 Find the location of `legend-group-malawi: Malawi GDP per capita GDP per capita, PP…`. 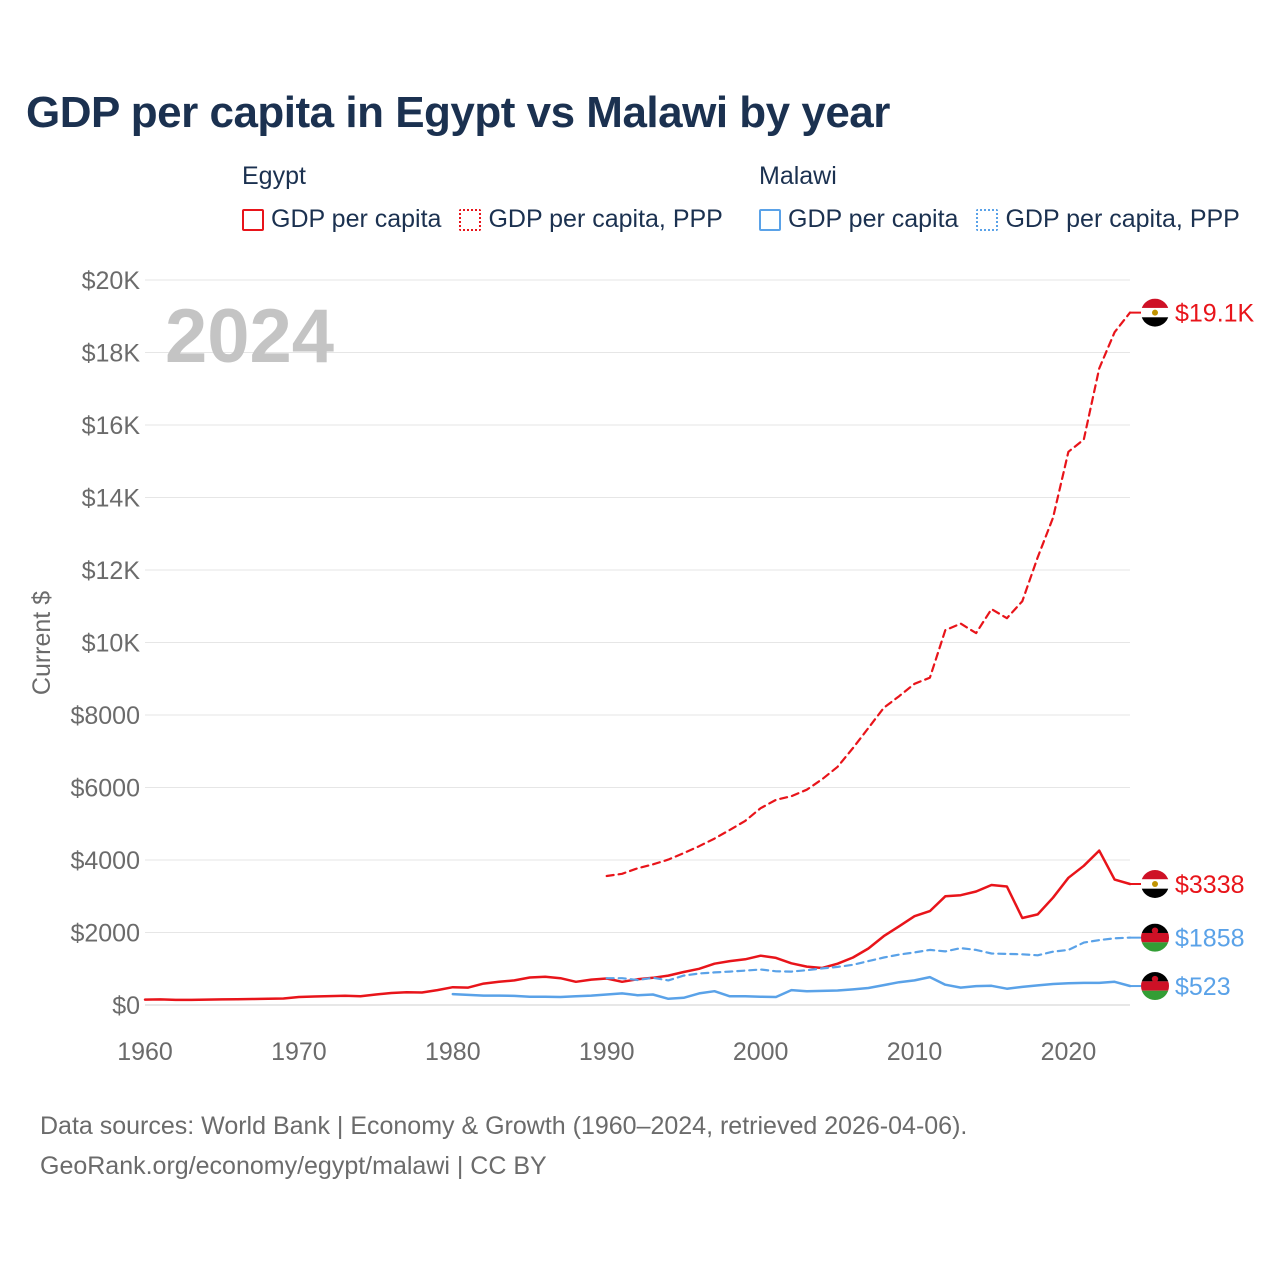

legend-group-malawi: Malawi GDP per capita GDP per capita, PP… is located at coordinates (999, 198).